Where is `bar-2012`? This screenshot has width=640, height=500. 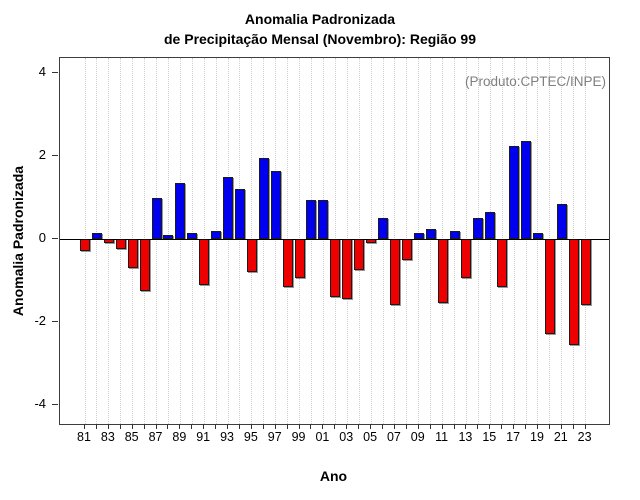 bar-2012 is located at coordinates (454, 234).